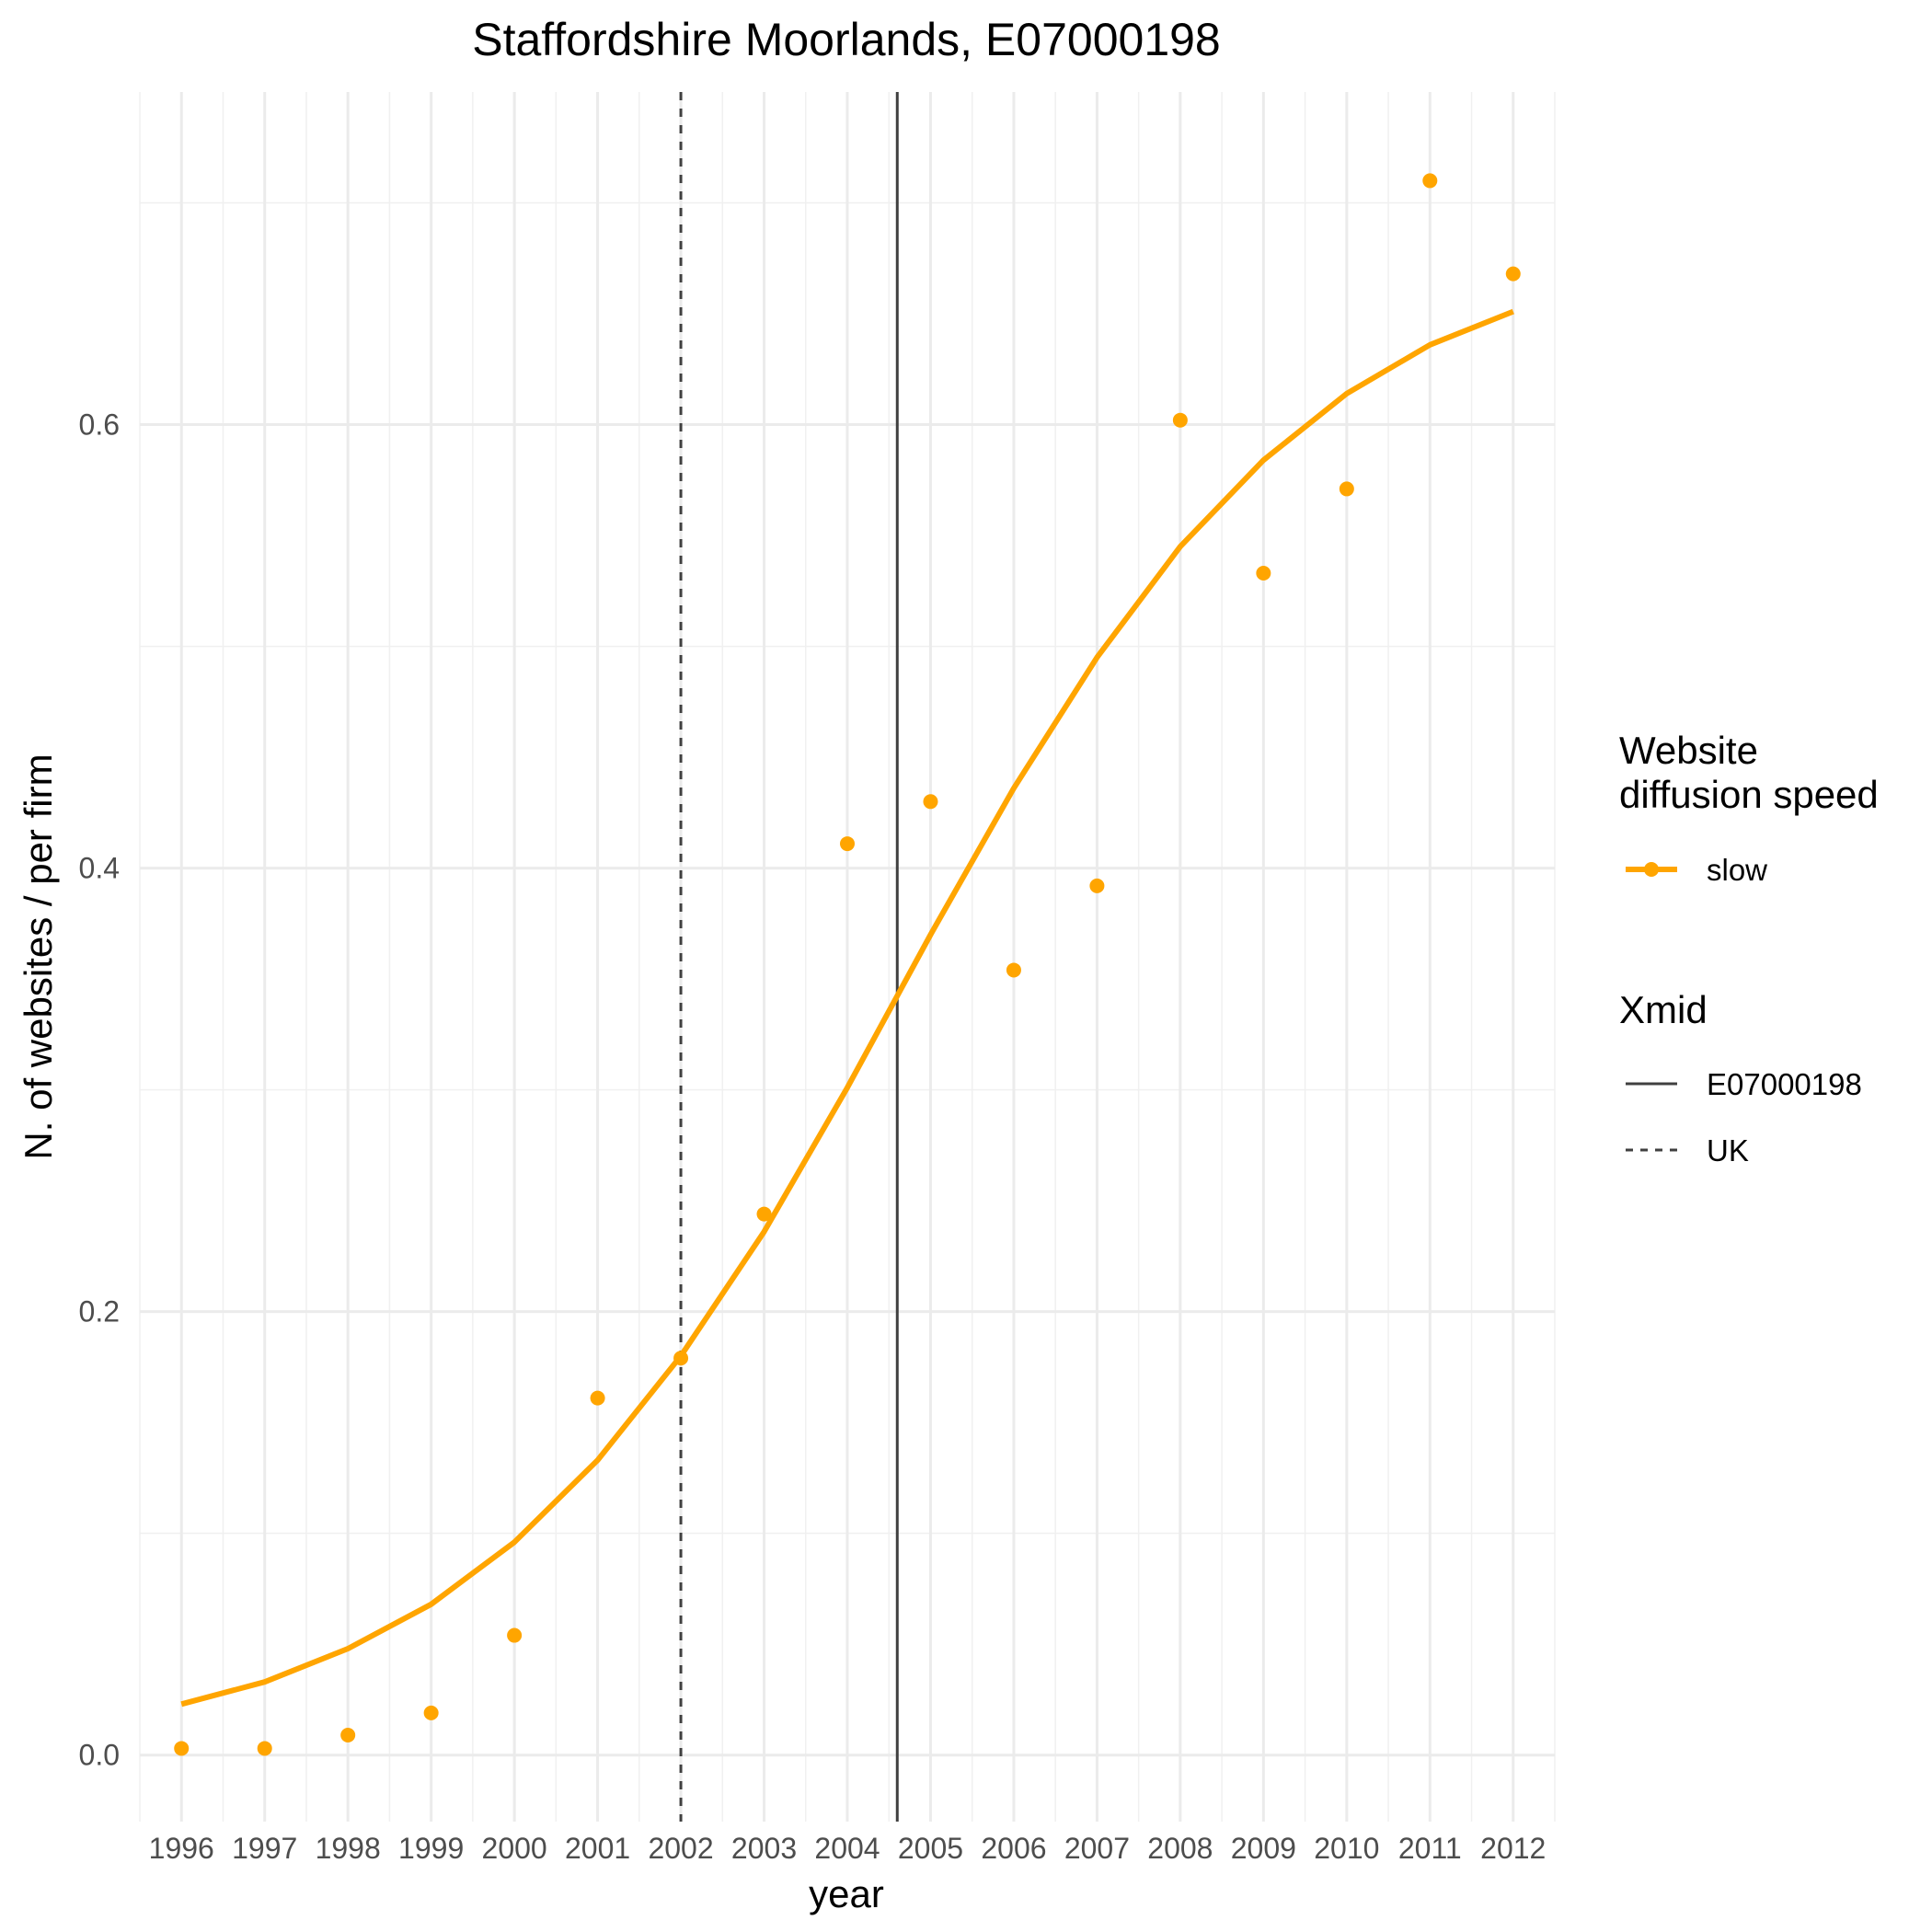 This screenshot has height=1932, width=1932. I want to click on data-point-2000, so click(515, 1635).